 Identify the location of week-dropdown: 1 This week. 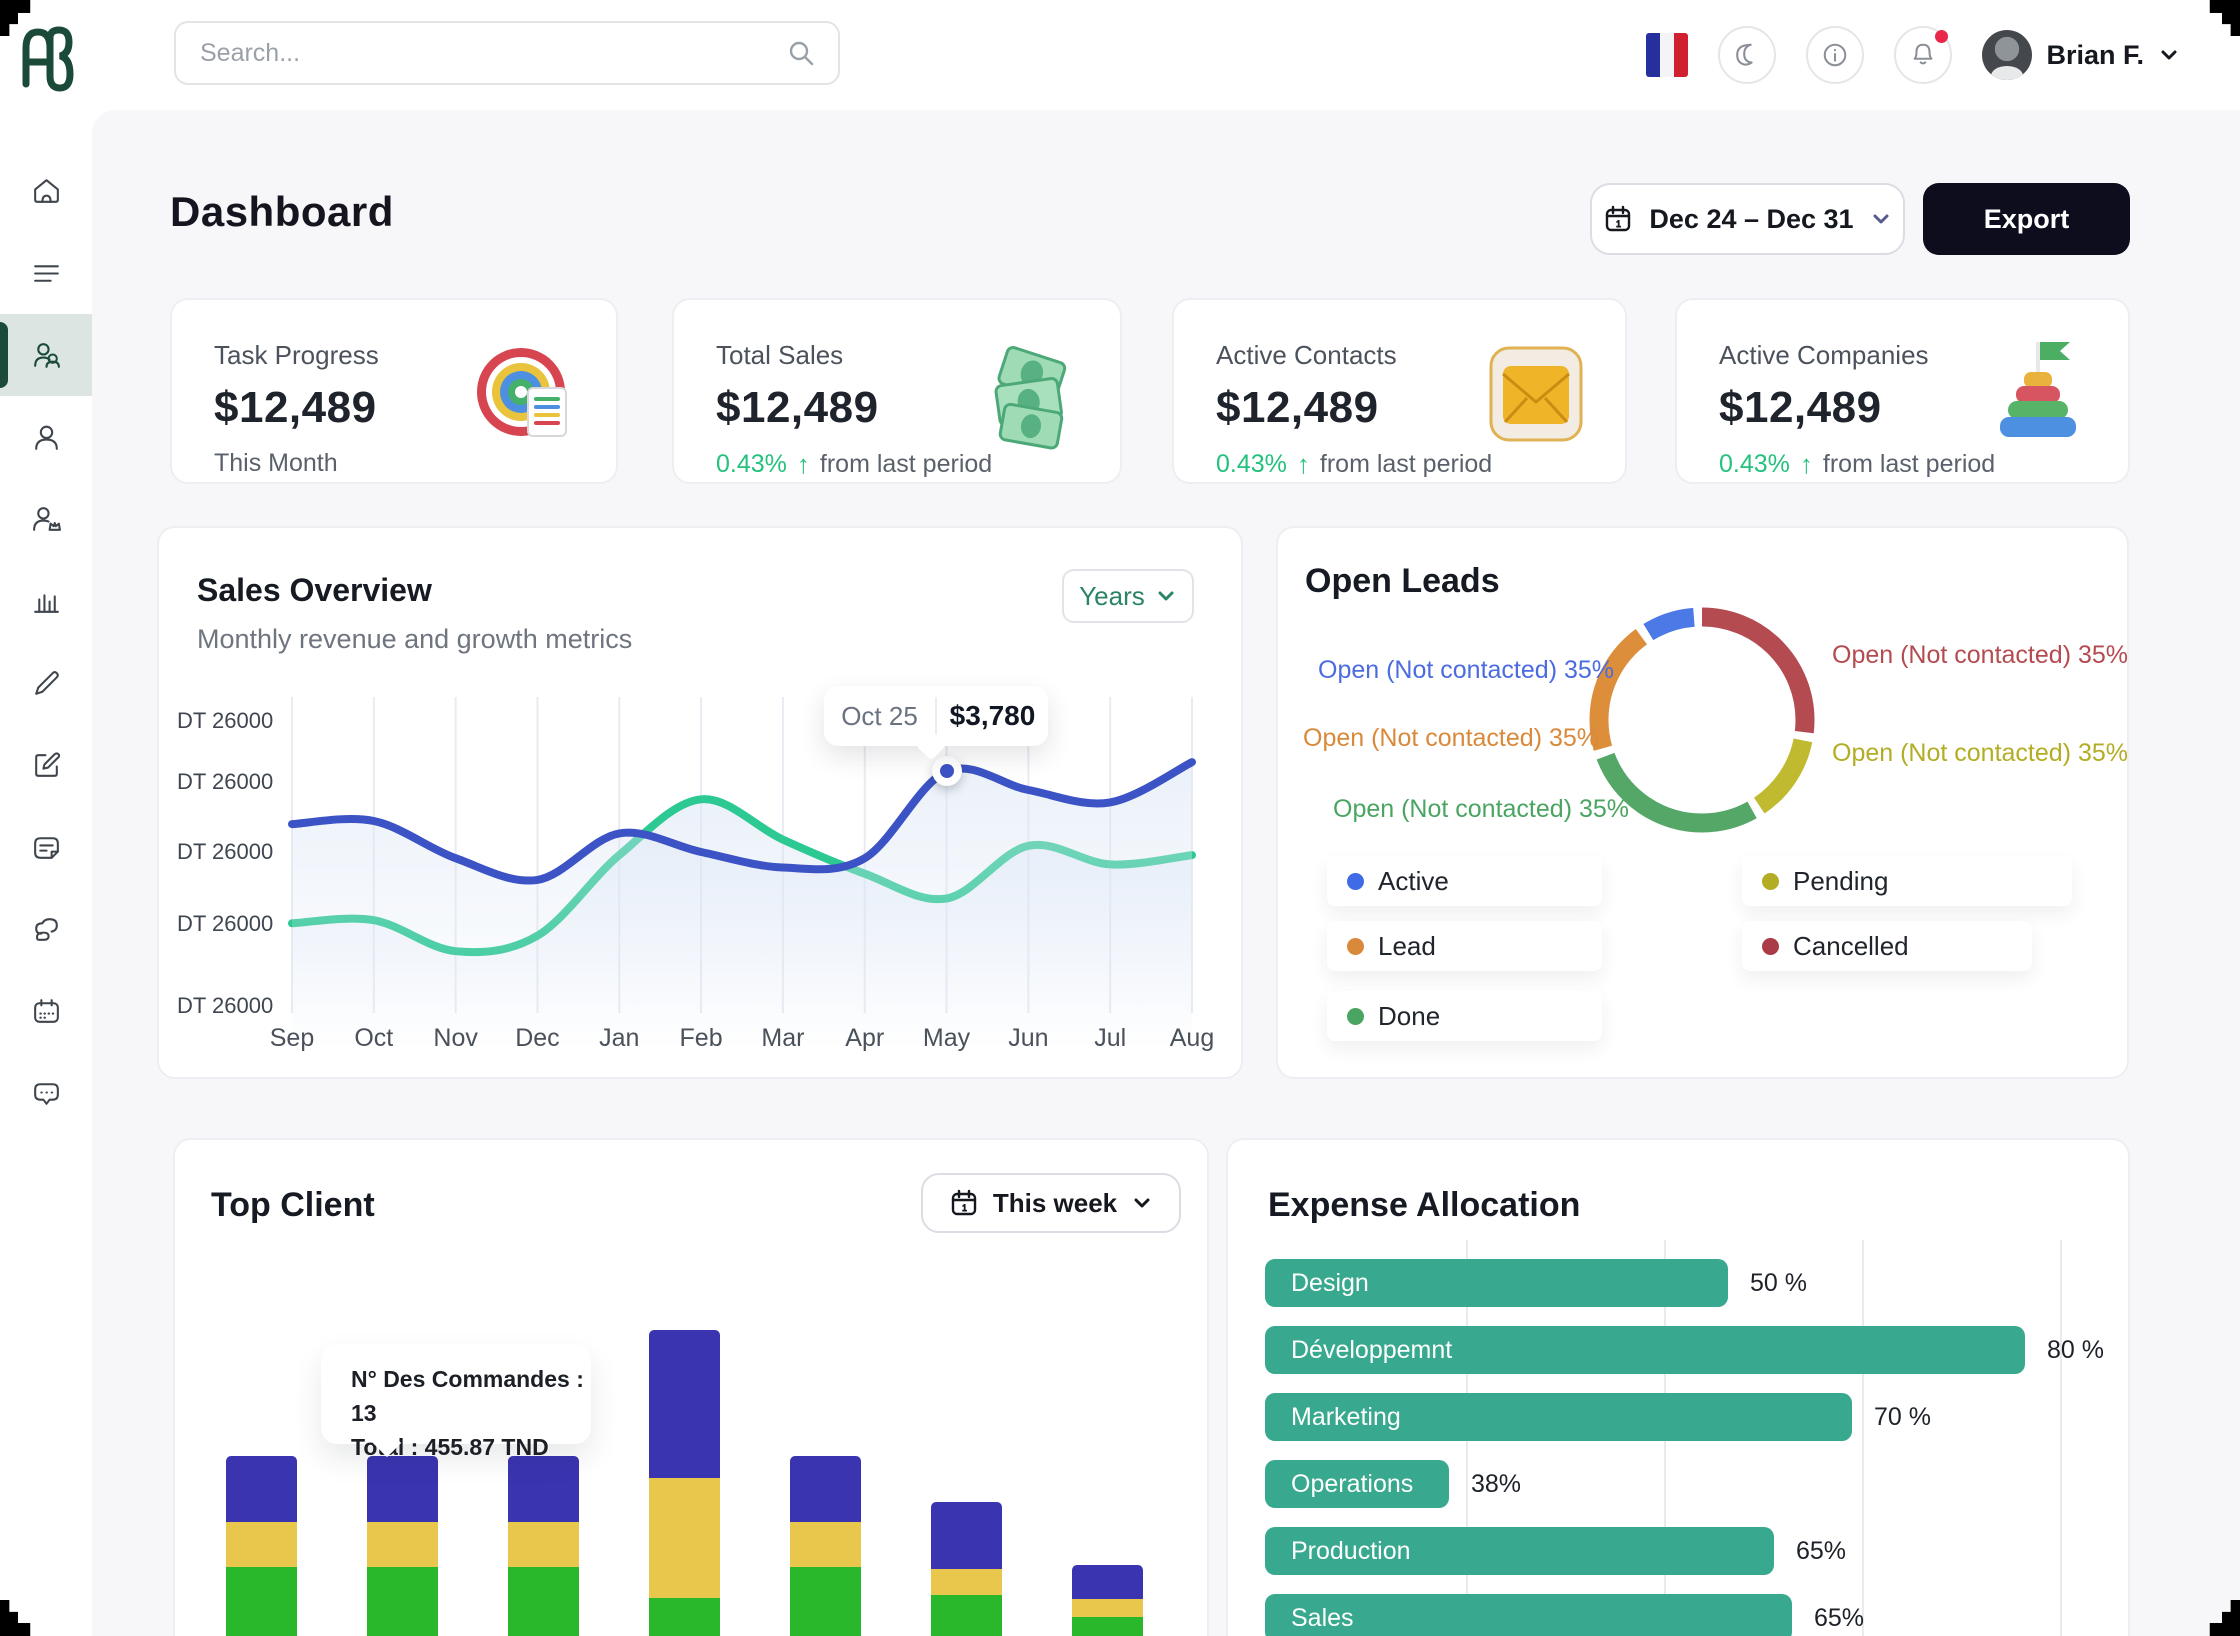
(1051, 1203).